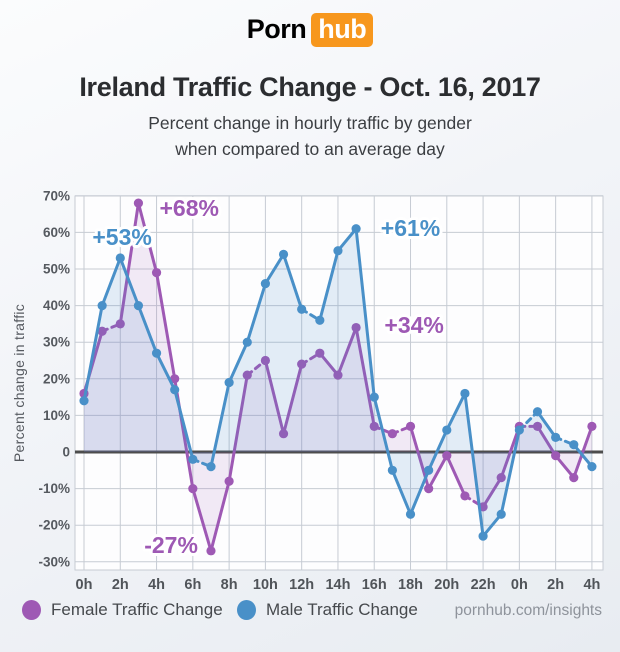 This screenshot has height=652, width=620. What do you see at coordinates (310, 149) in the screenshot?
I see `chart-subtitle-line2: when compared to an average day` at bounding box center [310, 149].